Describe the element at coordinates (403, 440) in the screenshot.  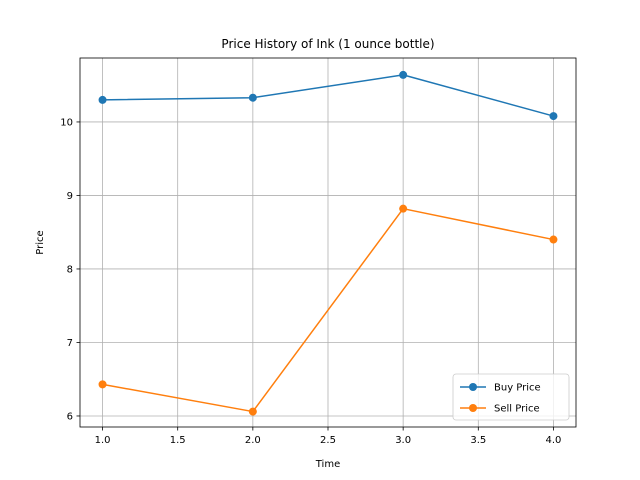
I see `x-tick-label: 3.0` at that location.